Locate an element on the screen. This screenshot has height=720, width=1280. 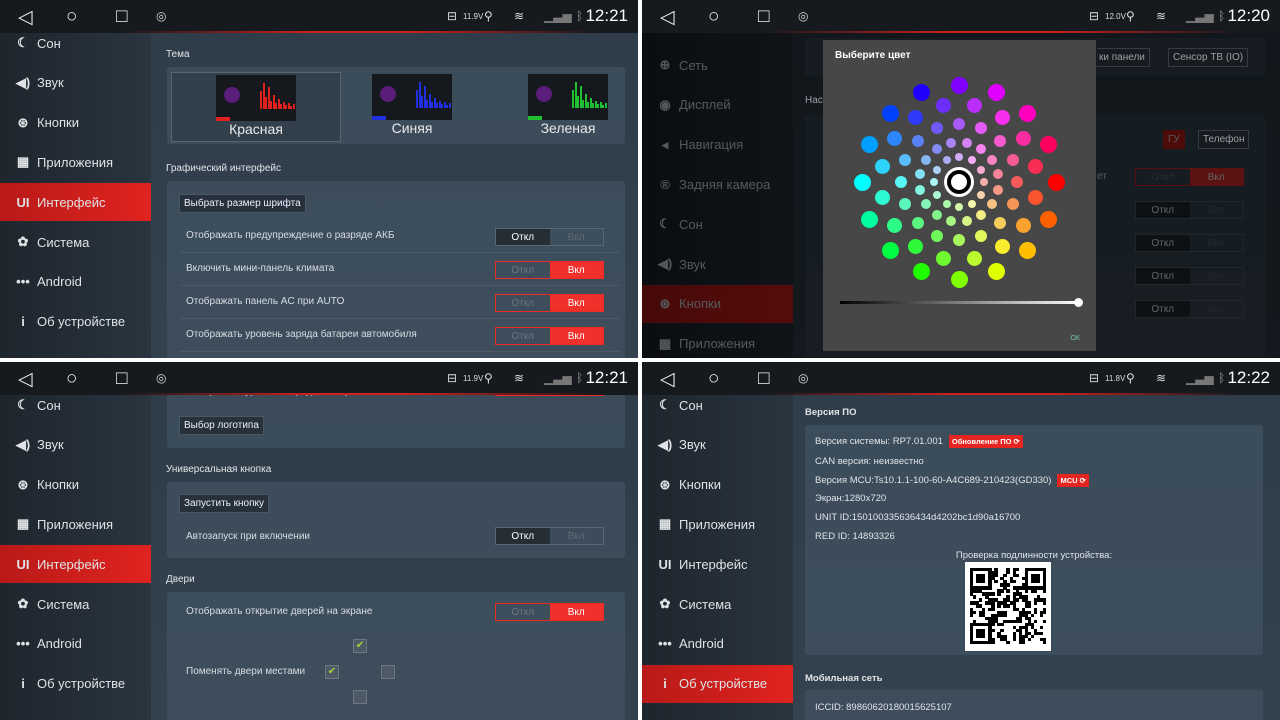
autostart-toggle: Откл Вкл is located at coordinates (549, 536).